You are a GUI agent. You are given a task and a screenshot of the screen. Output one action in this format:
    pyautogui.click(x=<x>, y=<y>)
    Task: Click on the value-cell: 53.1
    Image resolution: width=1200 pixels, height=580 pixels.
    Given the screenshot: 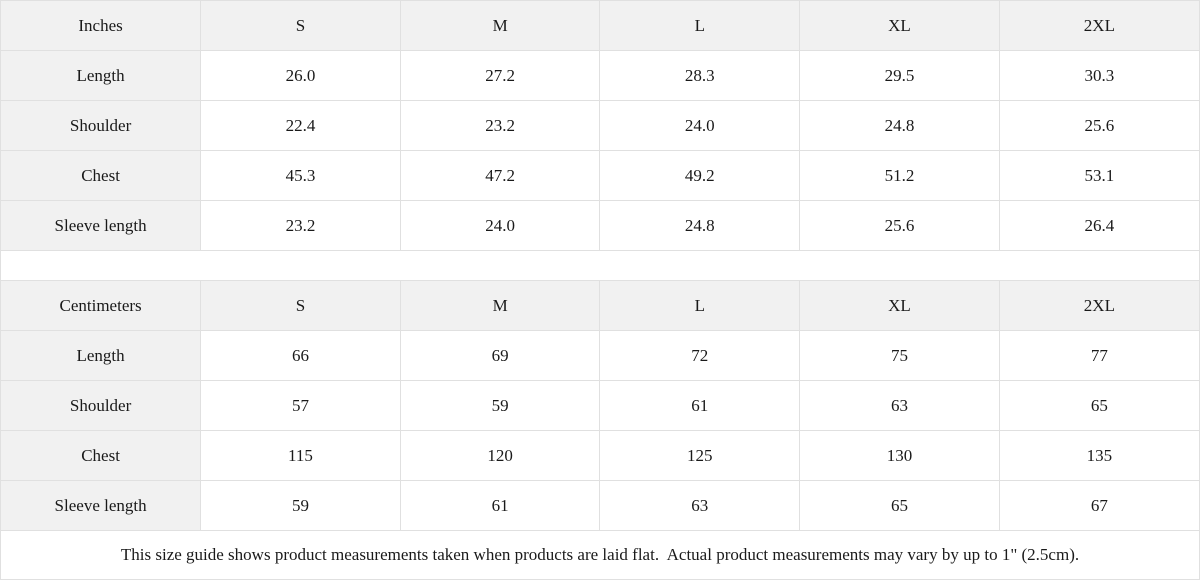 What is the action you would take?
    pyautogui.click(x=1099, y=175)
    